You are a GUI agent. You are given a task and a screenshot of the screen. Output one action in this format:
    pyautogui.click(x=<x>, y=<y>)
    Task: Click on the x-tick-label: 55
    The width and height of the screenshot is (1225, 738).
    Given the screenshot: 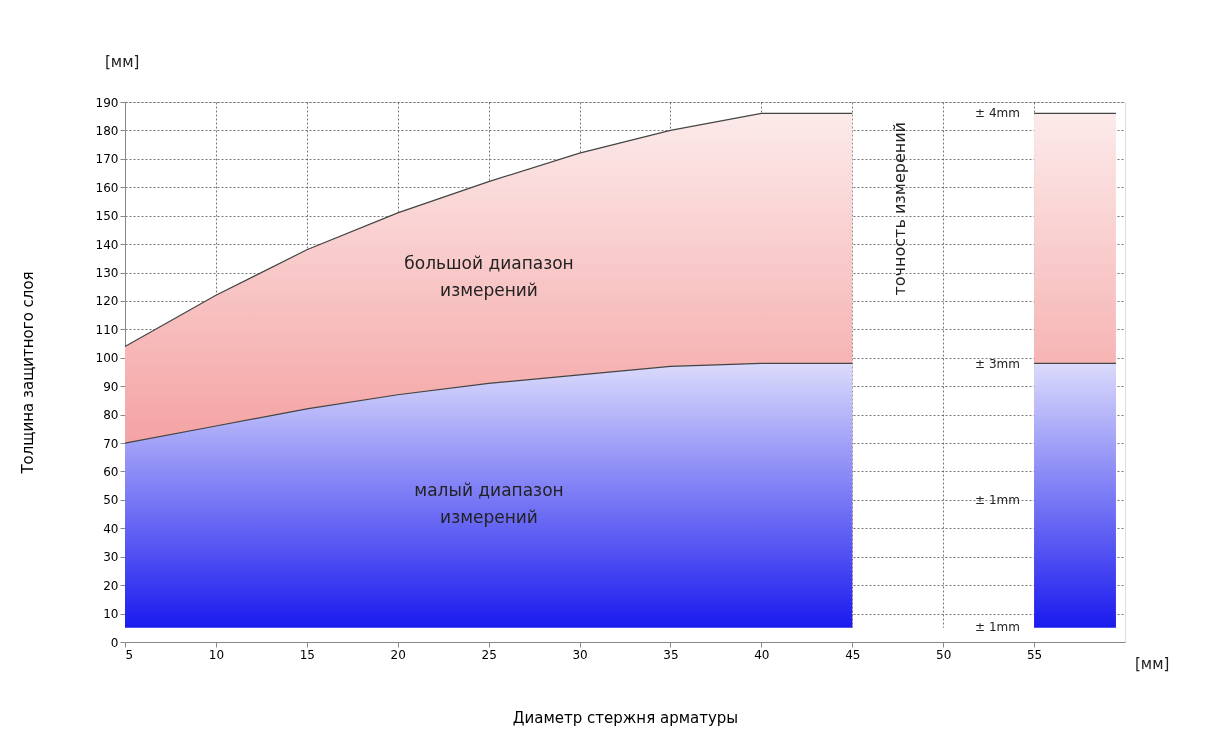 What is the action you would take?
    pyautogui.click(x=1034, y=654)
    